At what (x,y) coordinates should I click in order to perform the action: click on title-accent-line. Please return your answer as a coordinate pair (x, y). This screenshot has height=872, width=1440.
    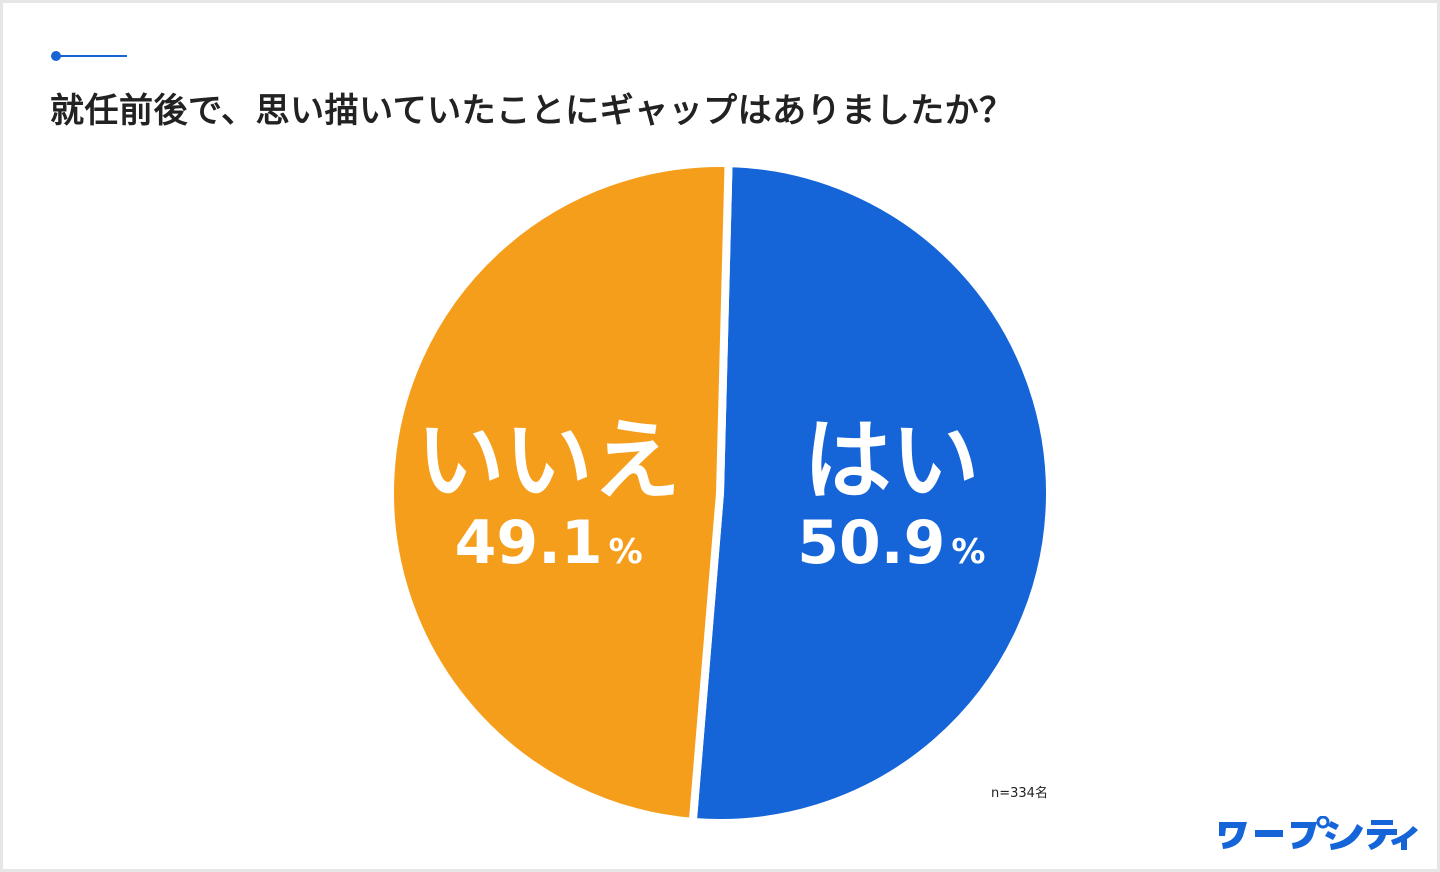
    Looking at the image, I should click on (92, 56).